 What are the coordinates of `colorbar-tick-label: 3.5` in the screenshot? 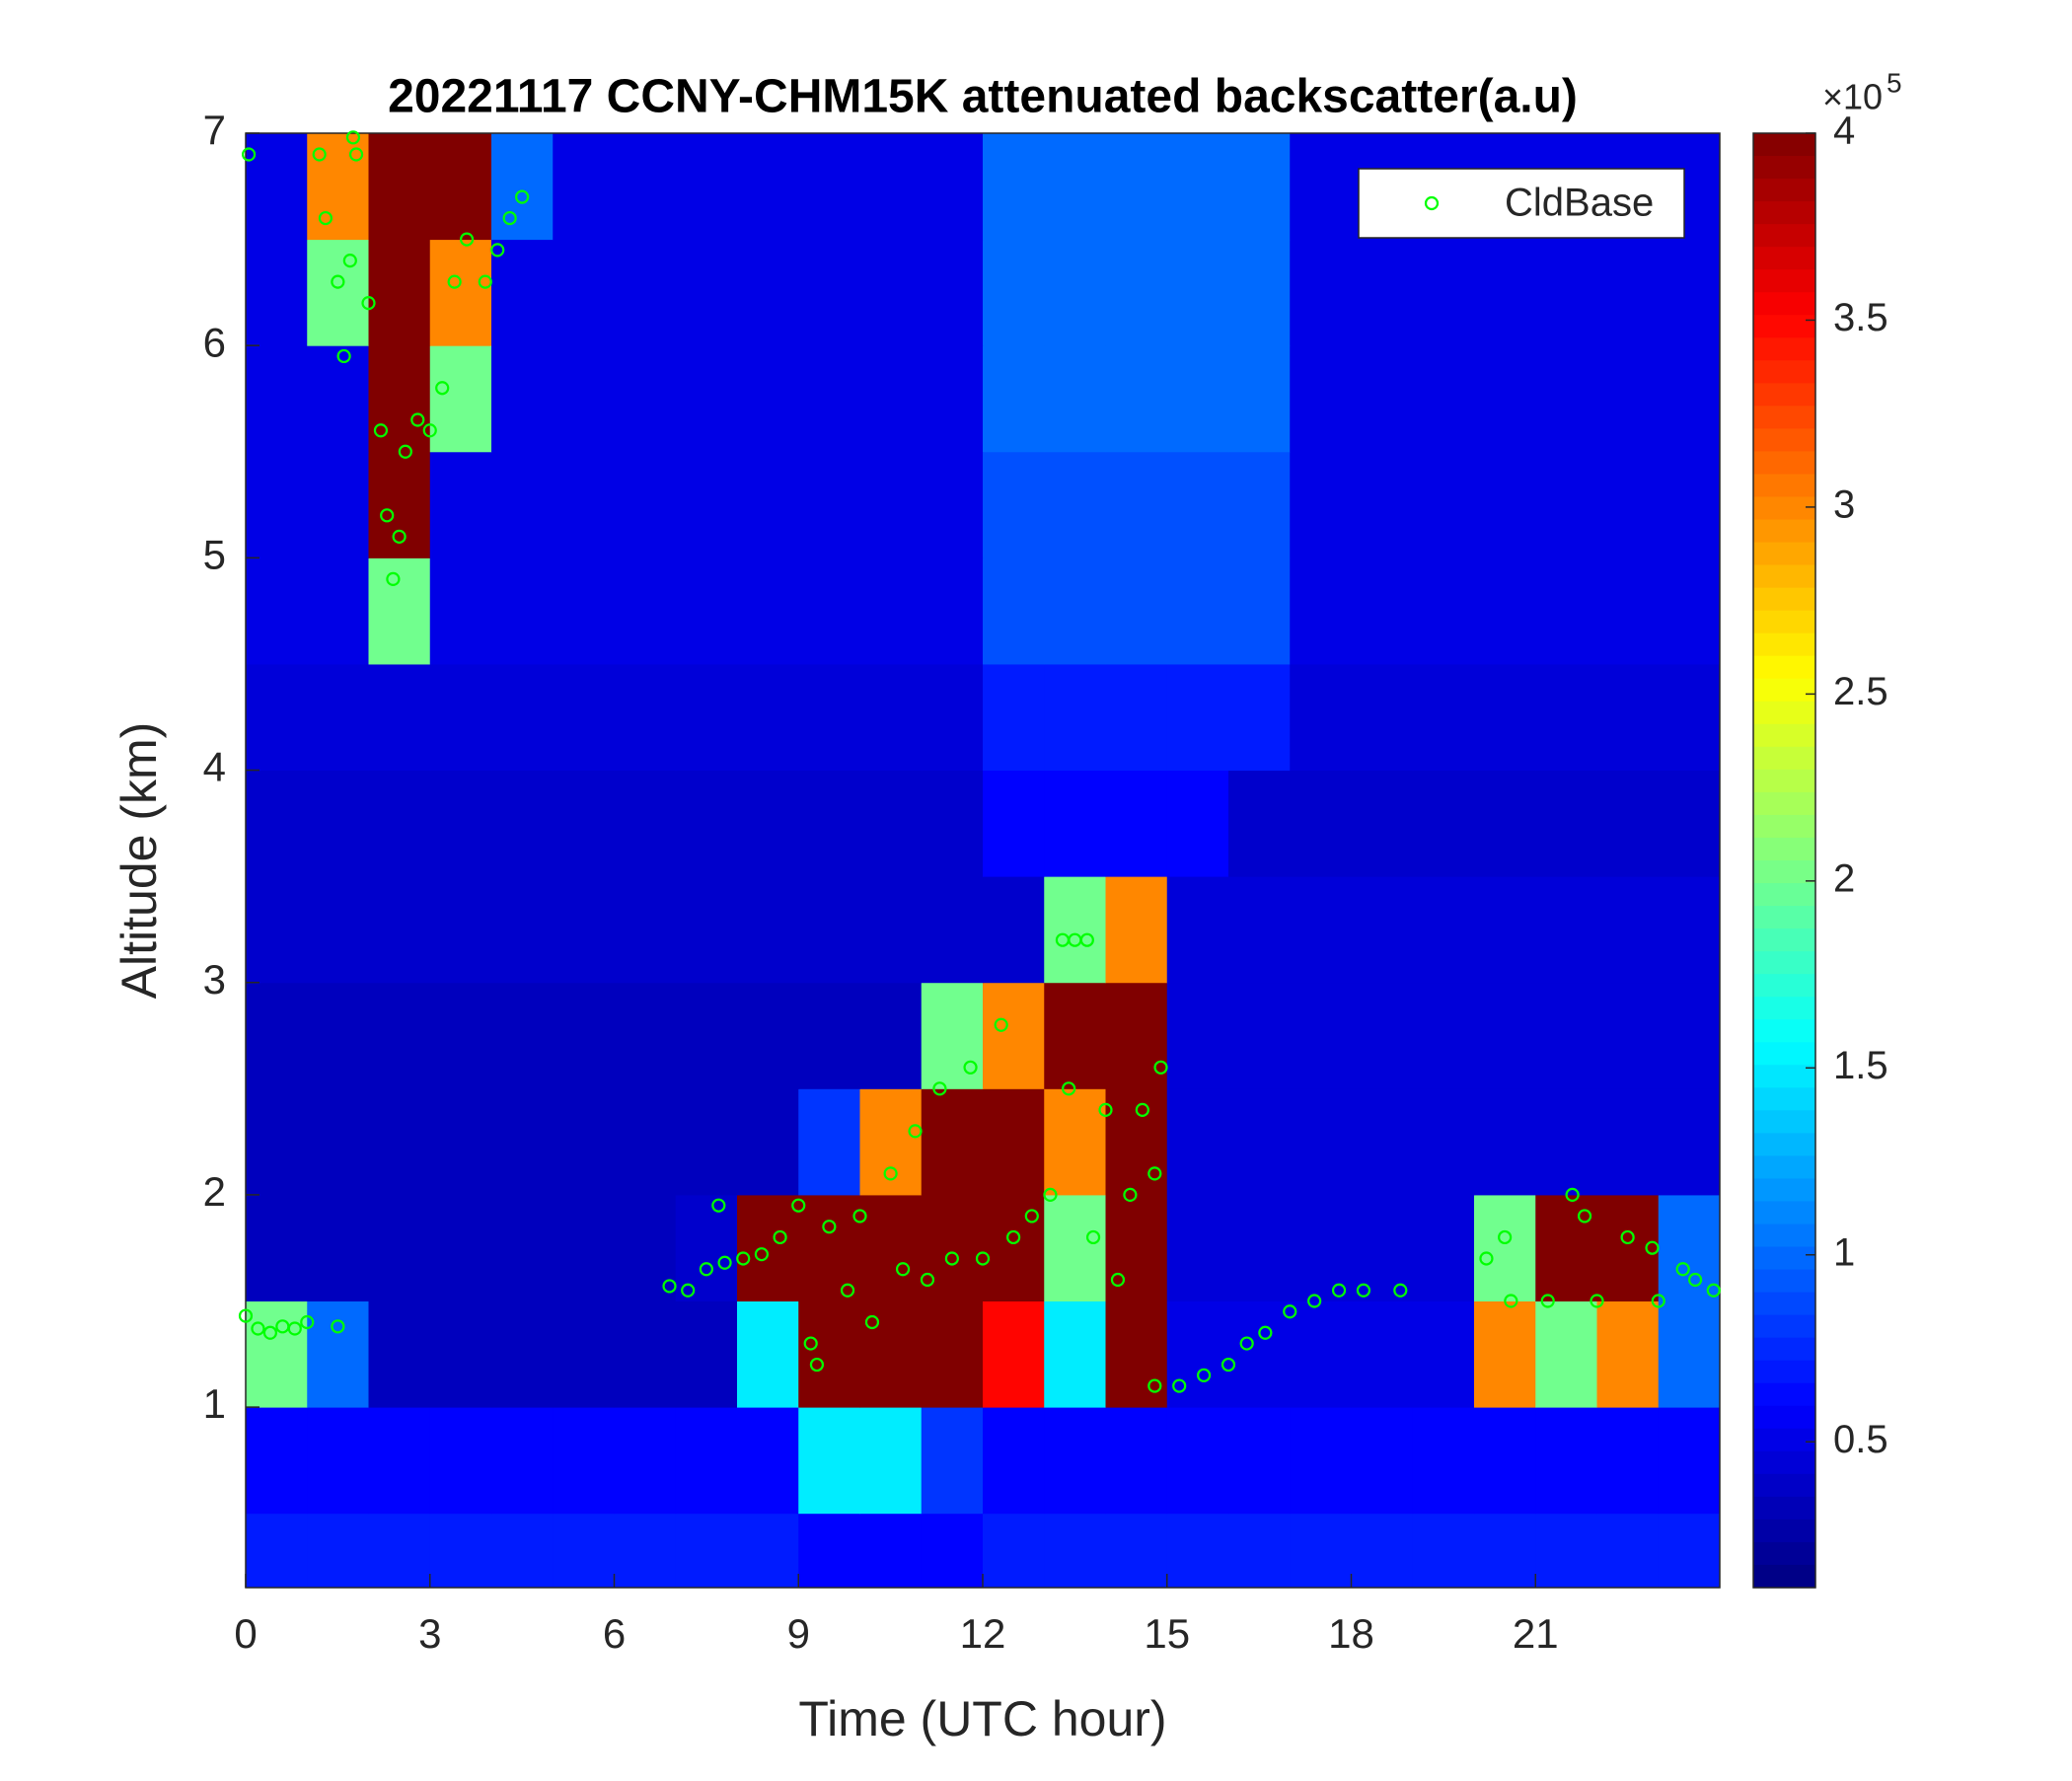 It's located at (1861, 317).